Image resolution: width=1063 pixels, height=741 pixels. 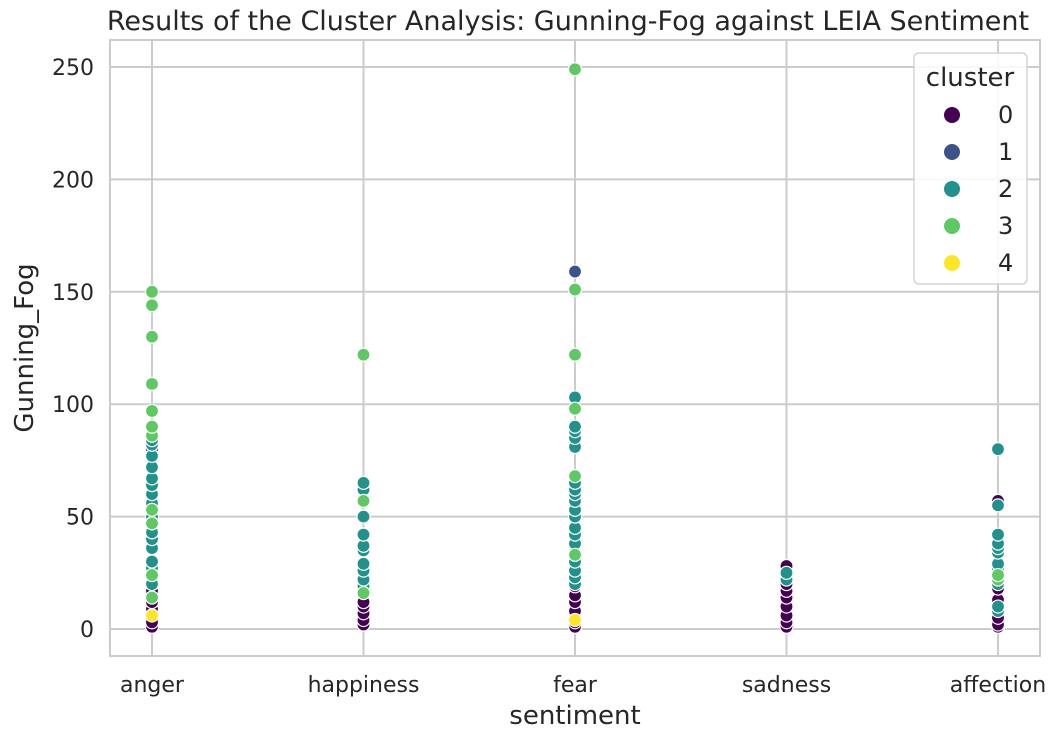 I want to click on x-axis-label: sentiment, so click(x=574, y=716).